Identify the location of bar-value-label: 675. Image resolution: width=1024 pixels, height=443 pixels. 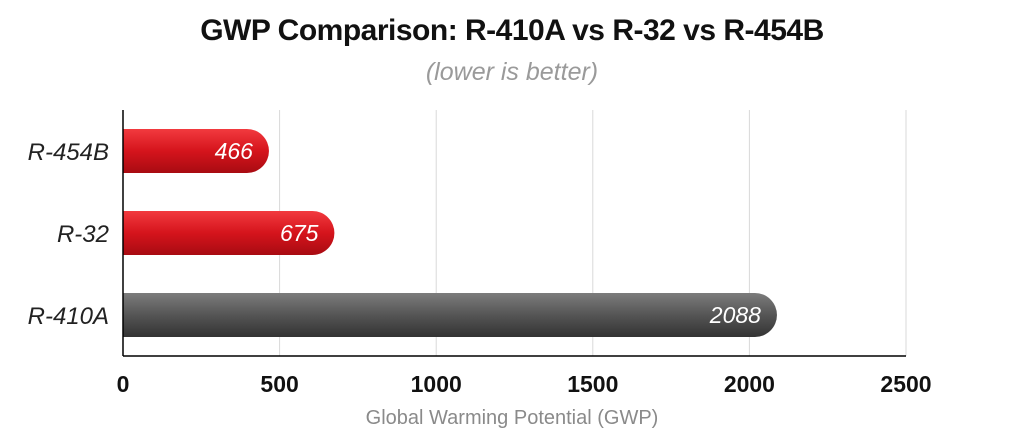
(299, 233).